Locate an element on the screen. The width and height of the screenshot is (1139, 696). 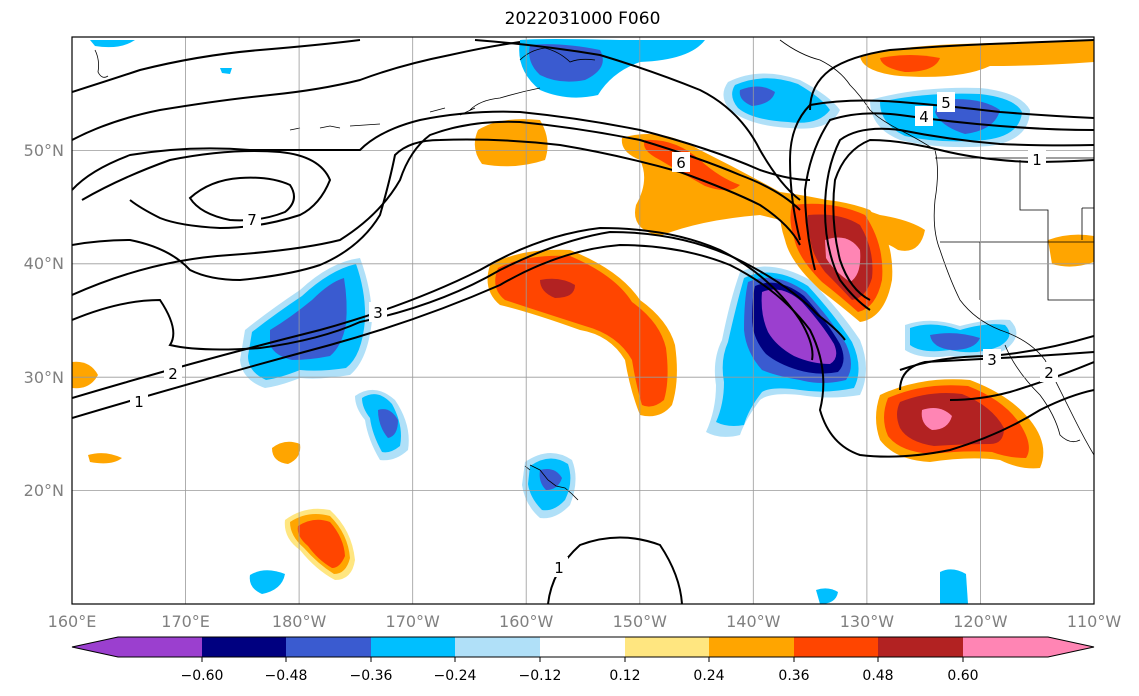
contour-label: 5 is located at coordinates (946, 103).